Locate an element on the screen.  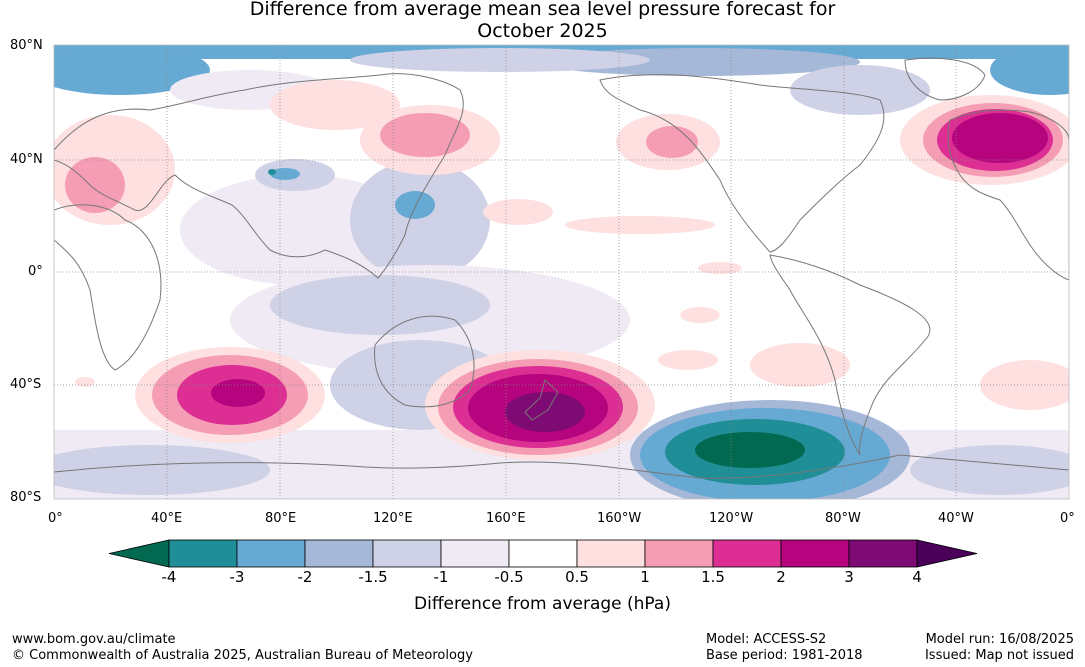
footer-model: Model: ACCESS-S2 is located at coordinates (766, 639).